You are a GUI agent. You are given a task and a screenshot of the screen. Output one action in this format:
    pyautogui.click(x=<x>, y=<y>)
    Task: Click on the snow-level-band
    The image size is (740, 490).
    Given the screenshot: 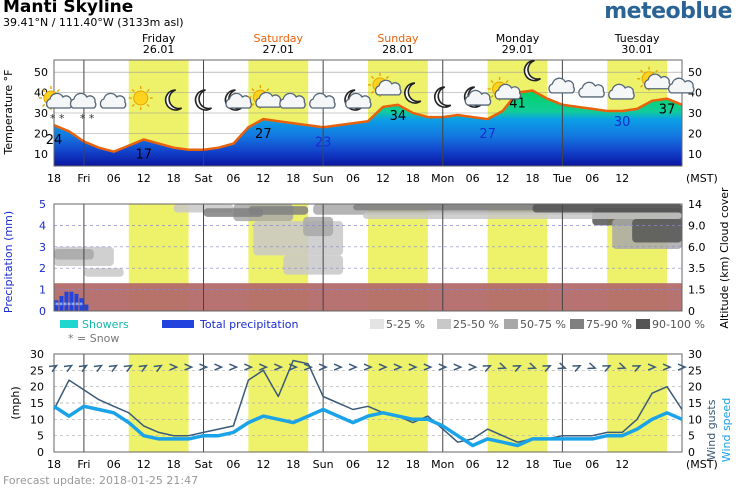 What is the action you would take?
    pyautogui.click(x=368, y=297)
    